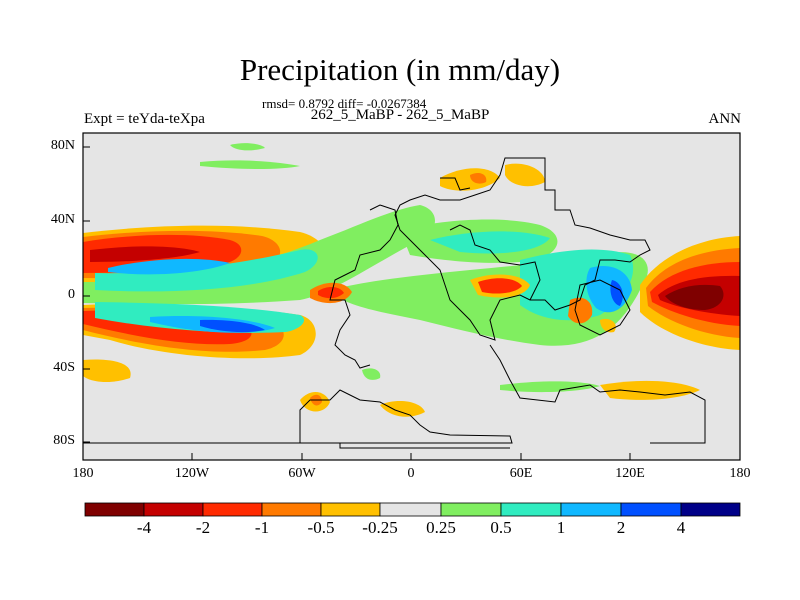 The height and width of the screenshot is (600, 800). What do you see at coordinates (262, 527) in the screenshot?
I see `colorbar-label-neg1: -1` at bounding box center [262, 527].